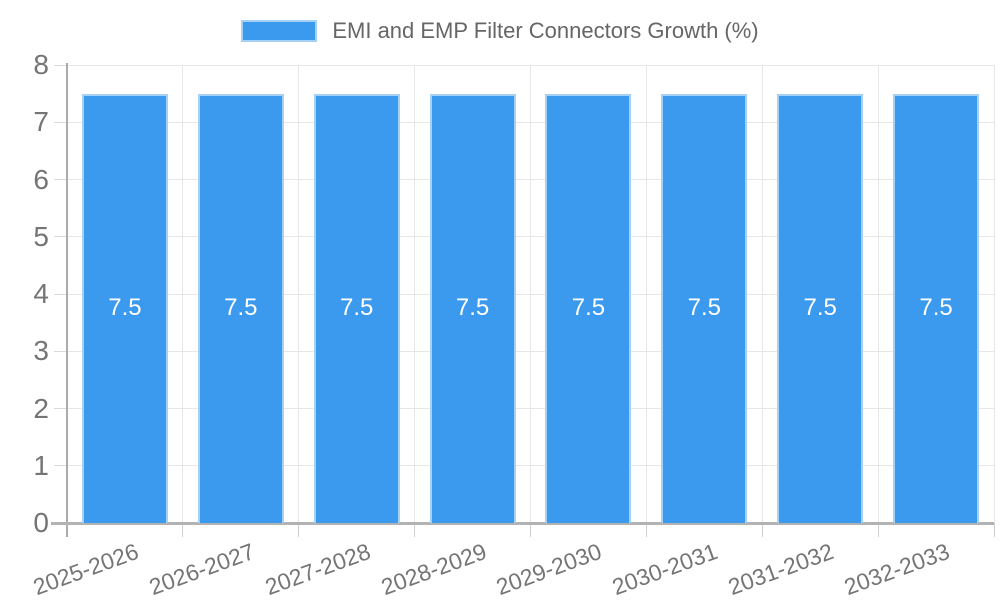  What do you see at coordinates (41, 522) in the screenshot?
I see `y-axis-tick-label: 0` at bounding box center [41, 522].